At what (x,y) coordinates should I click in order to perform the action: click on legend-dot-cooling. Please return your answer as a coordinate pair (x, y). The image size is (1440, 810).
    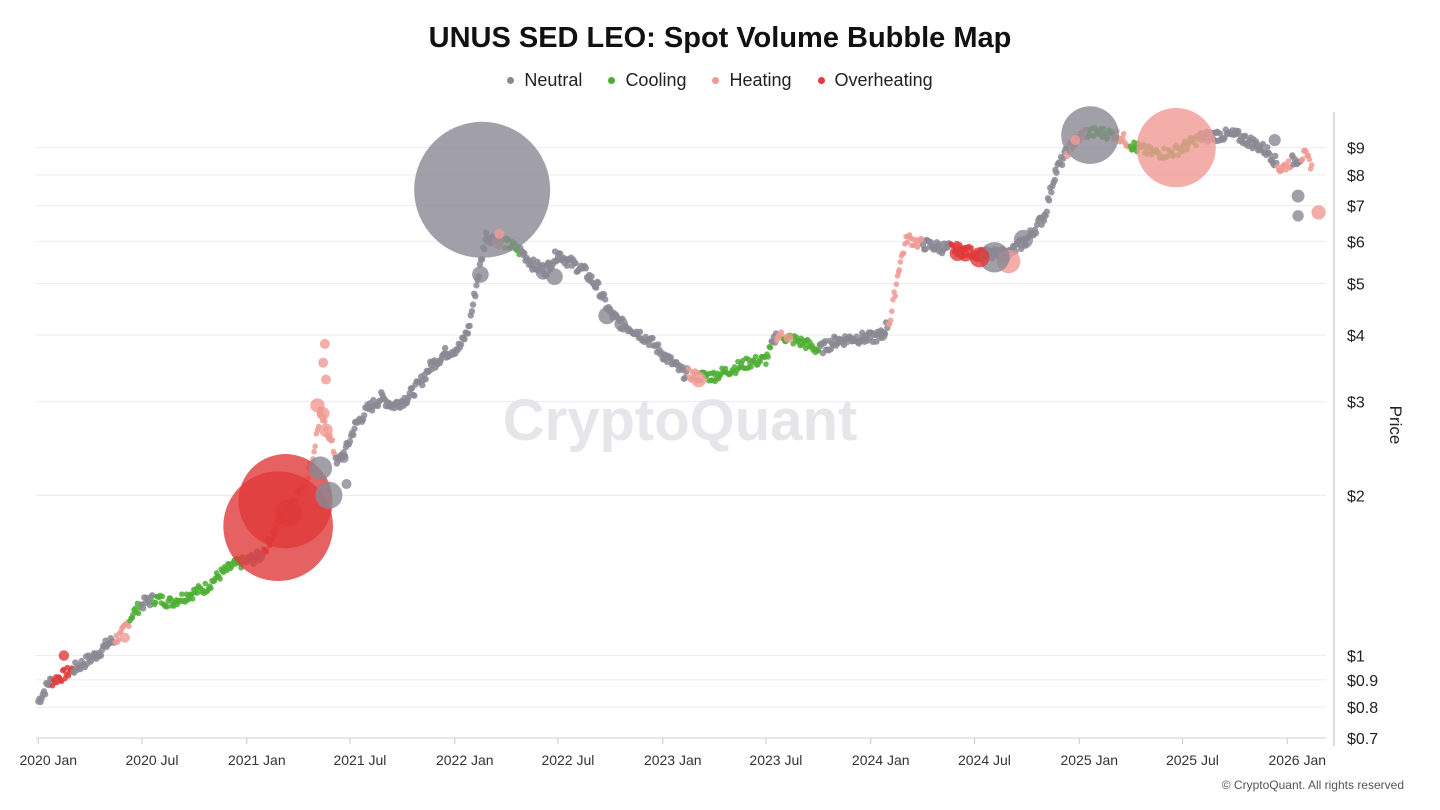
    Looking at the image, I should click on (612, 80).